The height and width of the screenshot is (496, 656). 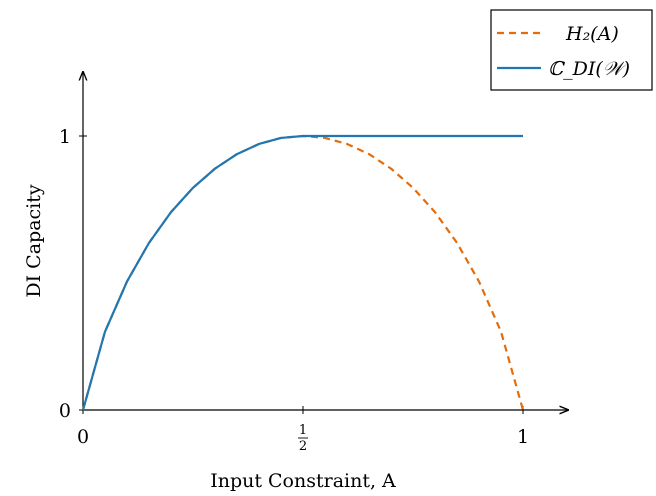 I want to click on legend: H₂(A) ℂ_DI(𝒲), so click(x=571, y=50).